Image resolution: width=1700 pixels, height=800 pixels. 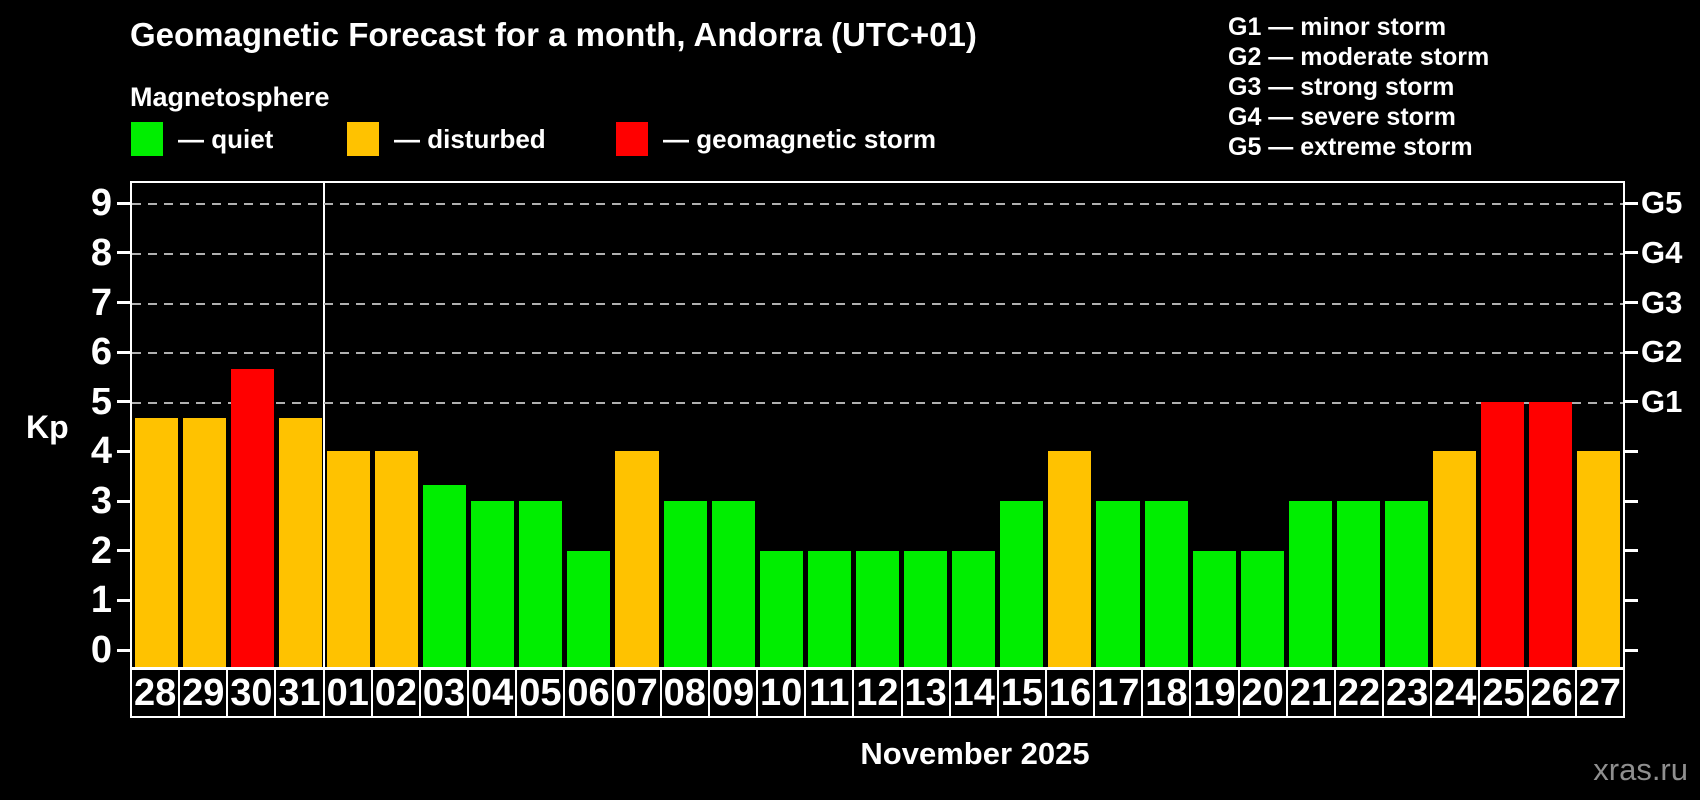 What do you see at coordinates (781, 693) in the screenshot?
I see `day-label-10: 10` at bounding box center [781, 693].